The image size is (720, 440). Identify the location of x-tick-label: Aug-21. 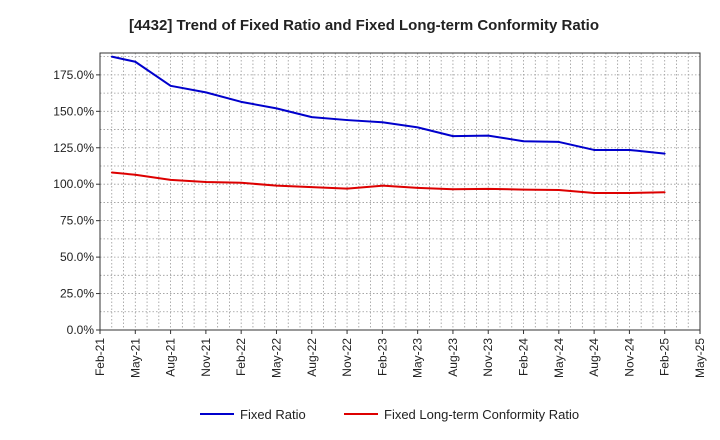
(171, 357).